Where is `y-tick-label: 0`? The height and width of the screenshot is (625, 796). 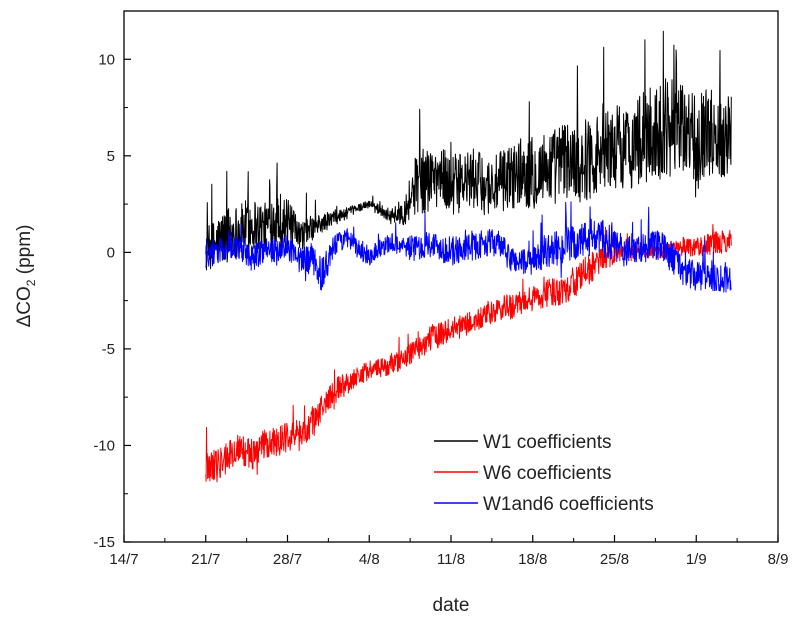
y-tick-label: 0 is located at coordinates (111, 252).